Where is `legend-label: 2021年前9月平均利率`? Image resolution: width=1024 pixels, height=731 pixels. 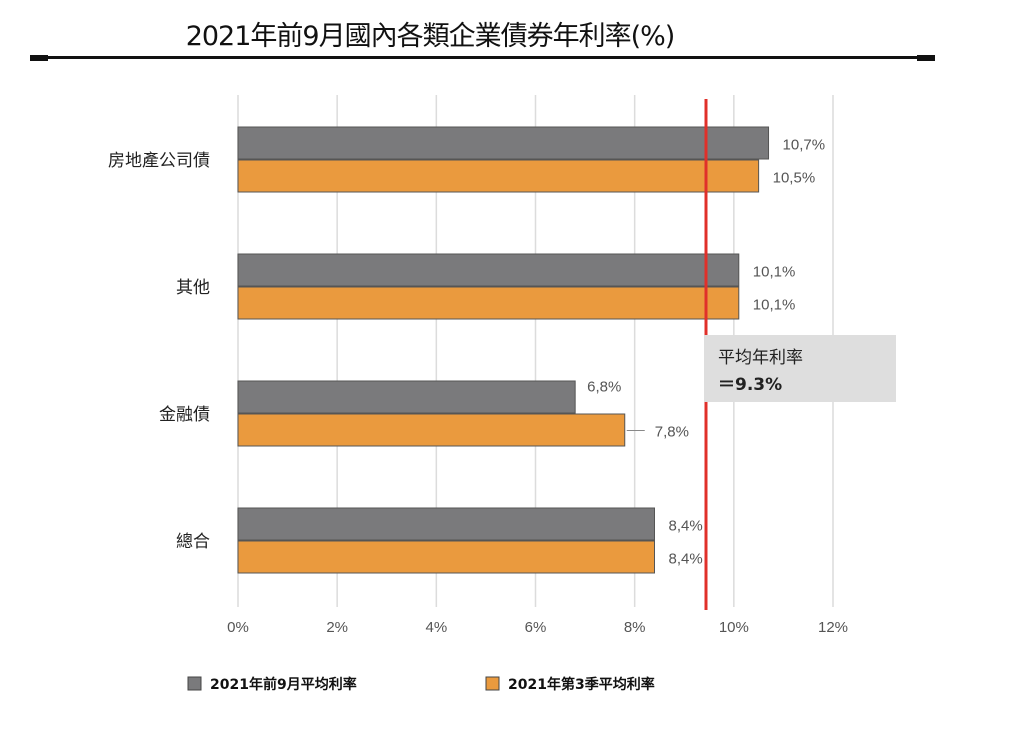
legend-label: 2021年前9月平均利率 is located at coordinates (283, 684).